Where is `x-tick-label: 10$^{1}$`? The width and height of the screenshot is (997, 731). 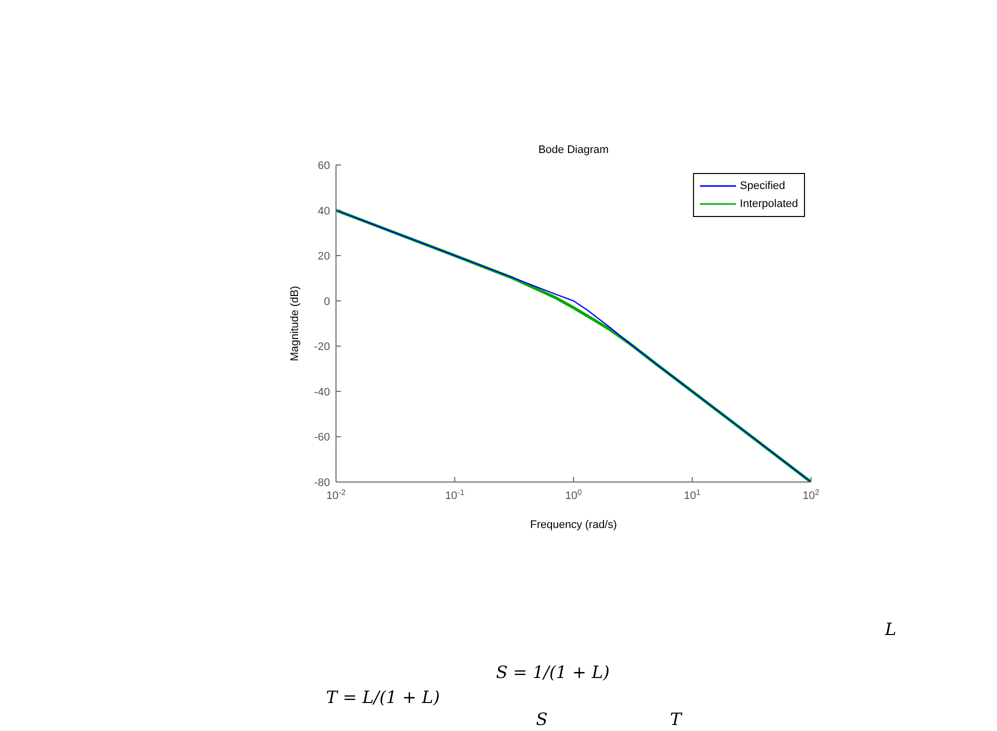
x-tick-label: 10$^{1}$ is located at coordinates (693, 495).